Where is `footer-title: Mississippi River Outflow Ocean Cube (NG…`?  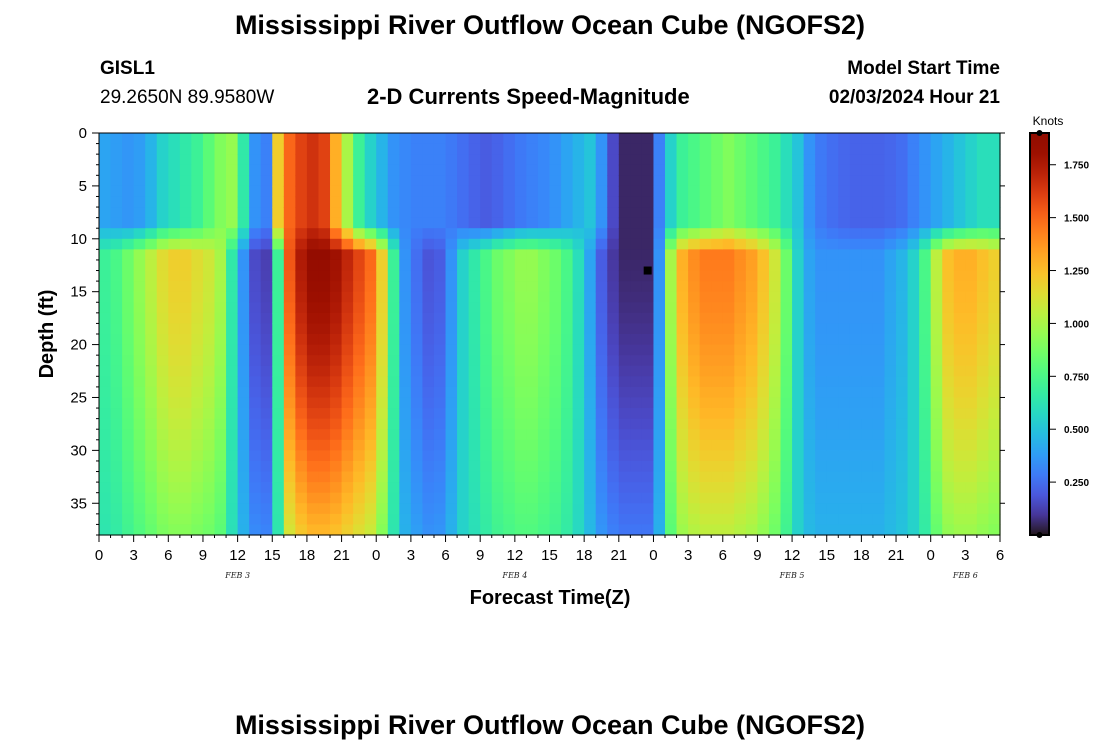
footer-title: Mississippi River Outflow Ocean Cube (NG… is located at coordinates (550, 725).